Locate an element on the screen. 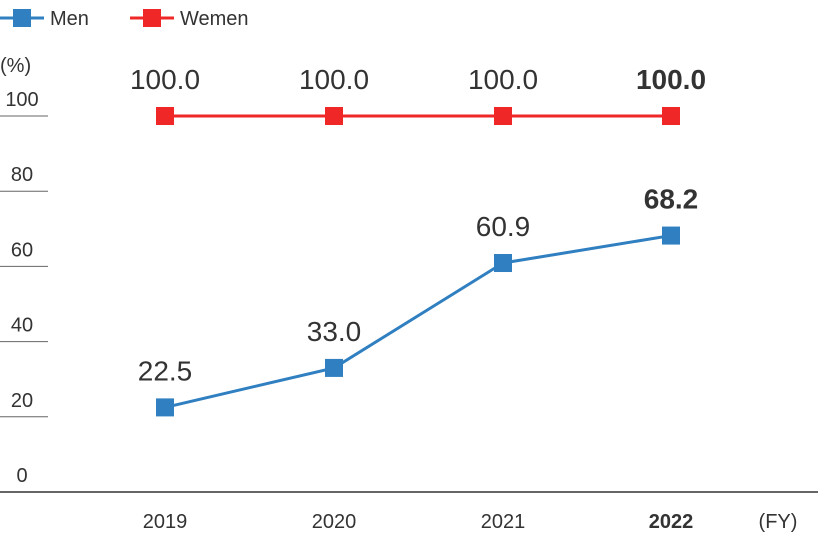  x-tick-label: 2020 is located at coordinates (334, 522).